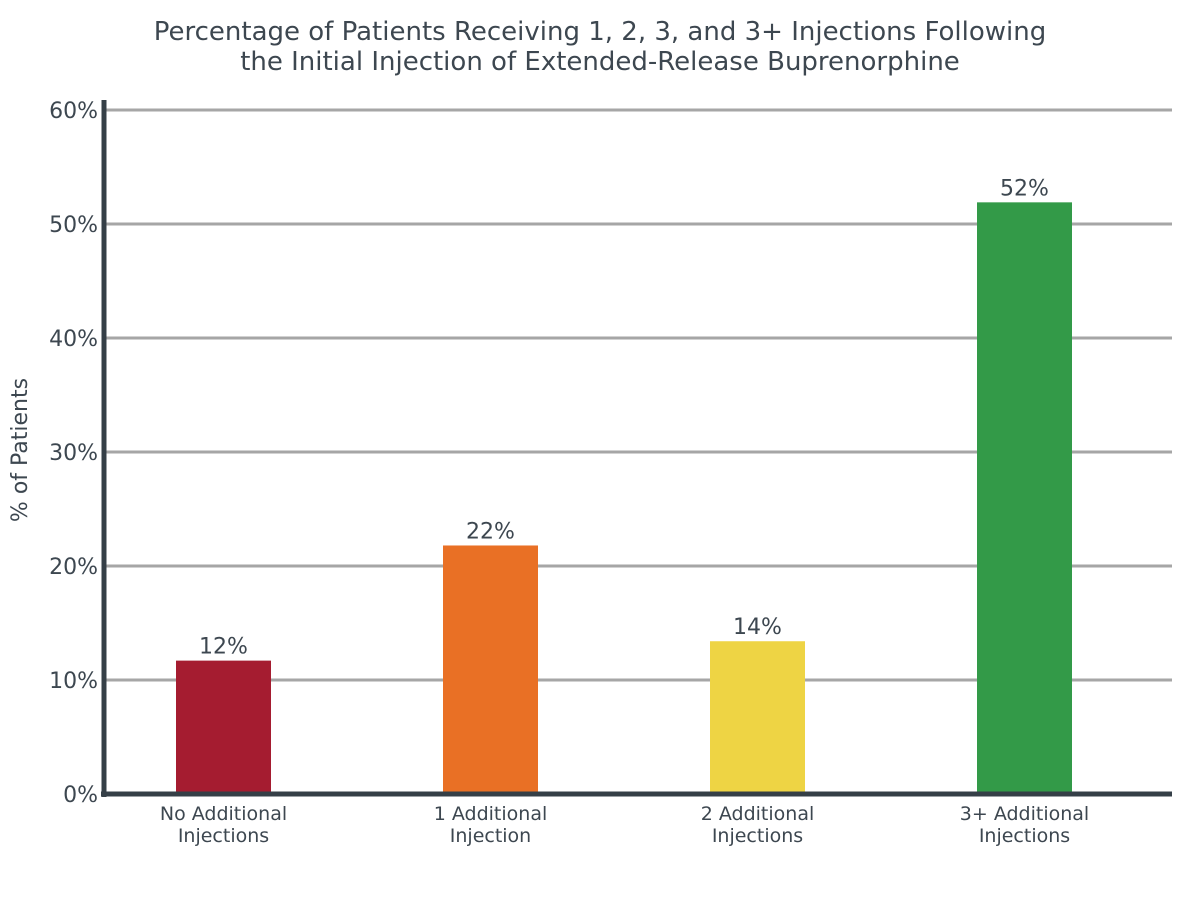  Describe the element at coordinates (73, 567) in the screenshot. I see `y-tick-label: 20%` at that location.